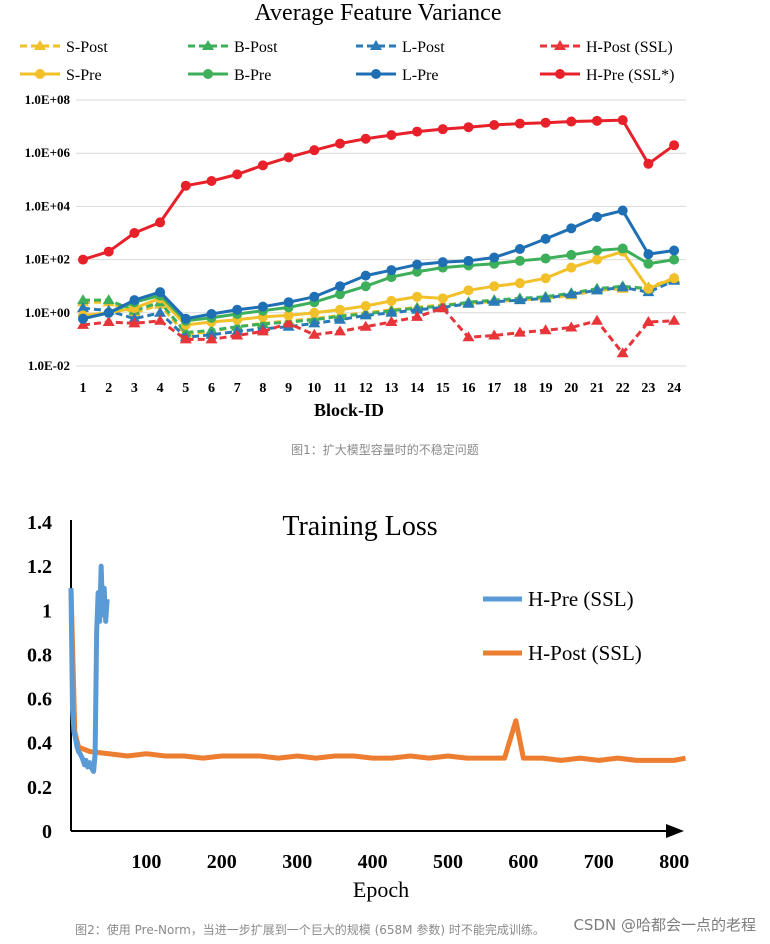  Describe the element at coordinates (134, 388) in the screenshot. I see `x-tick-label: 3` at that location.